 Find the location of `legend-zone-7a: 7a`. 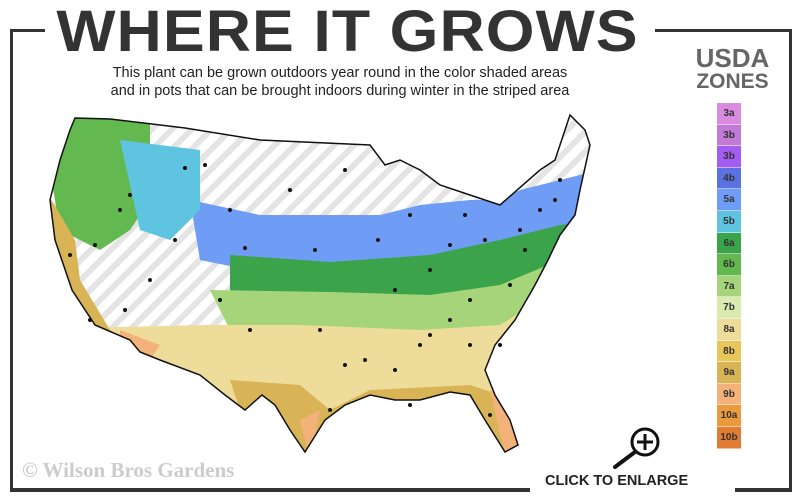

legend-zone-7a: 7a is located at coordinates (729, 286).